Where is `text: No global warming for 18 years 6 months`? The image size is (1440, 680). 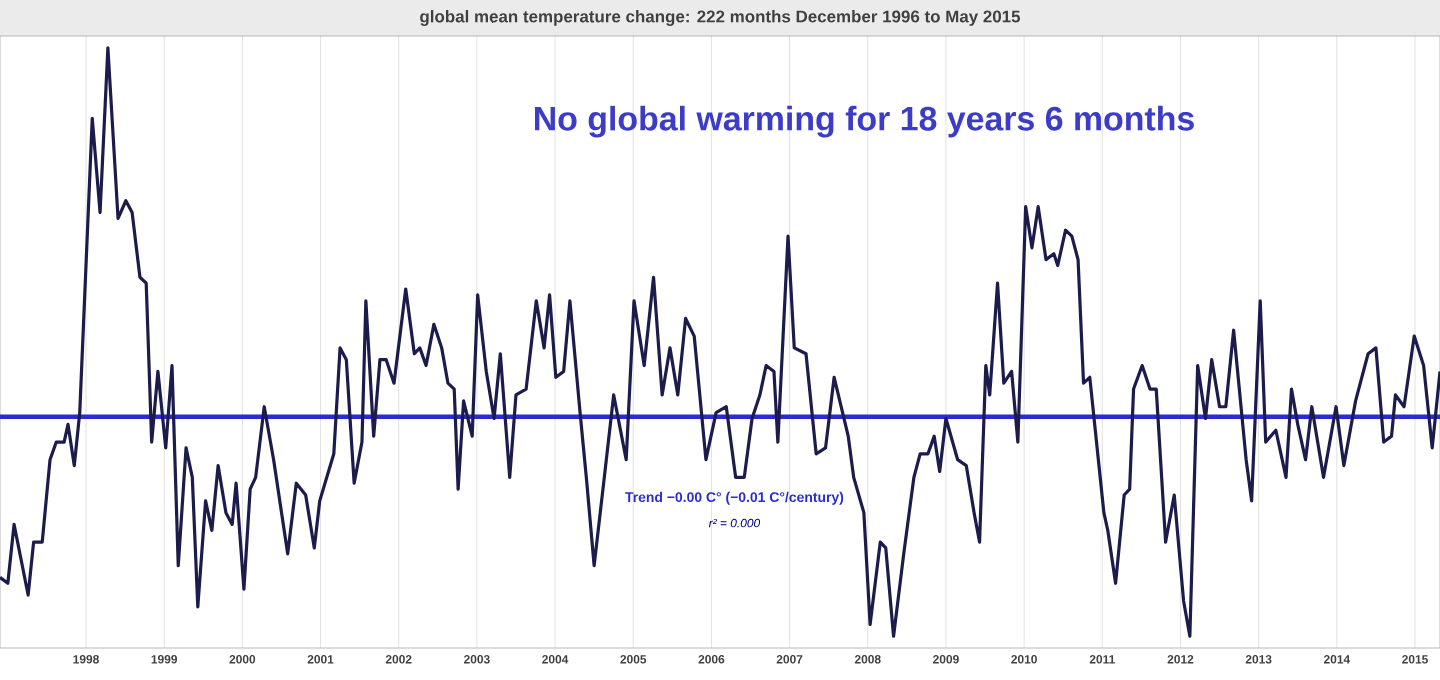 text: No global warming for 18 years 6 months is located at coordinates (864, 121).